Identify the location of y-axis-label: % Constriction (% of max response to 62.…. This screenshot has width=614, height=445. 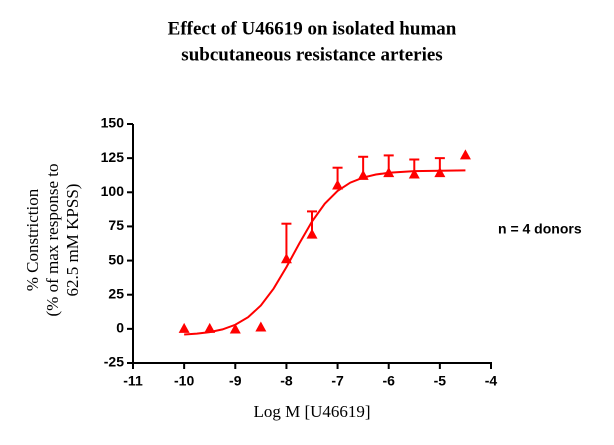
(52, 240).